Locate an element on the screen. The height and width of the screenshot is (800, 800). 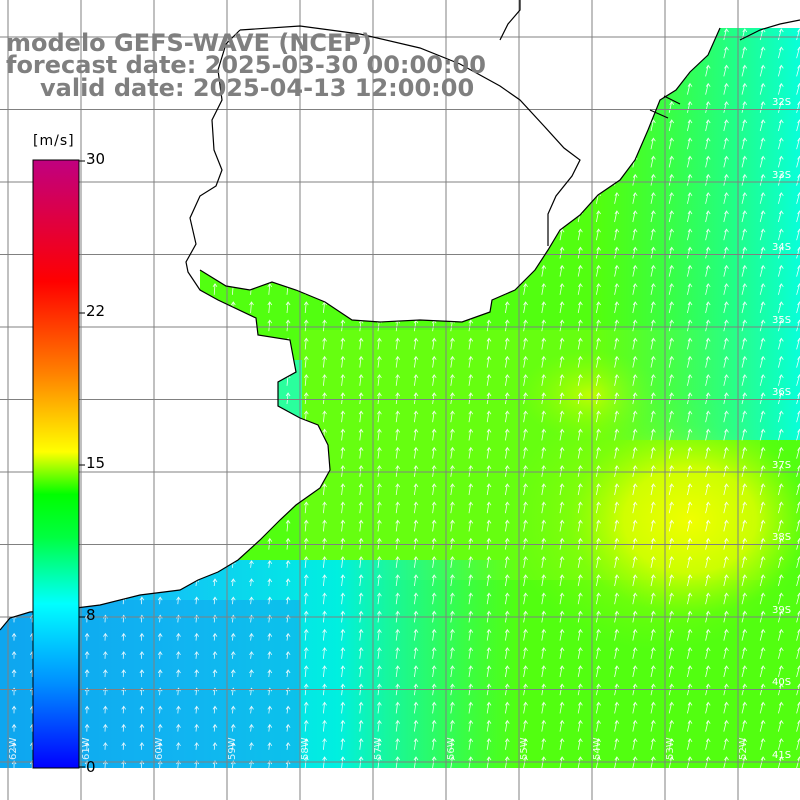
latitude-label: 34S is located at coordinates (781, 247).